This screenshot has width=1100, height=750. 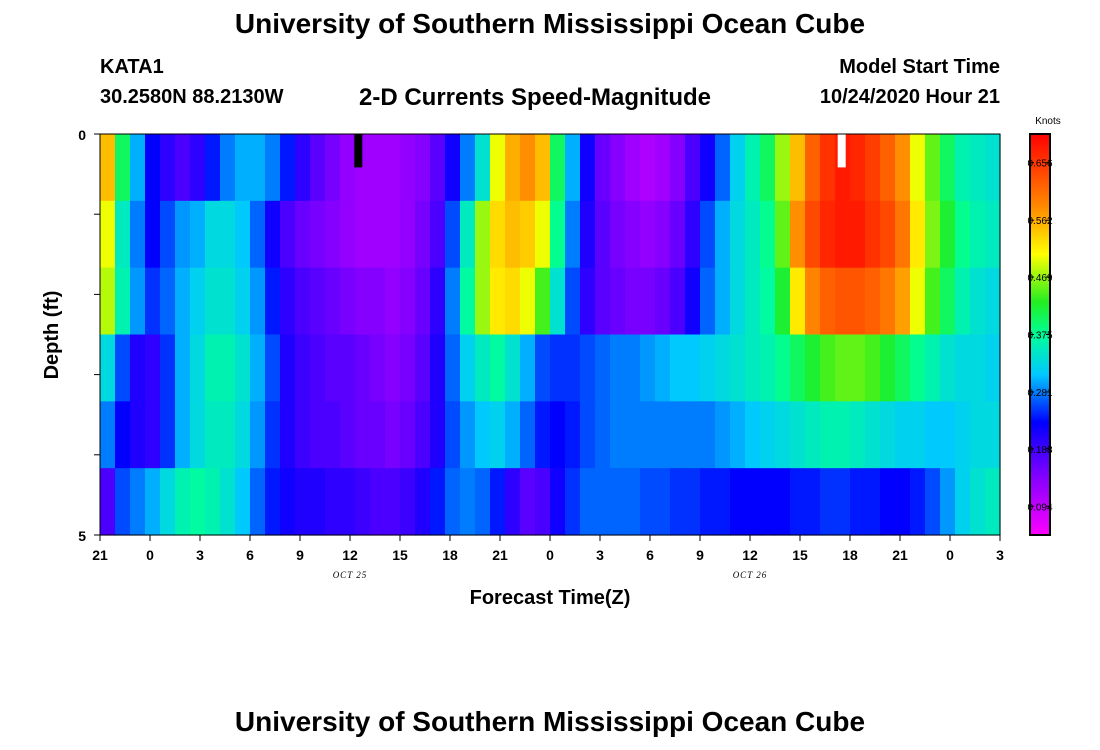 What do you see at coordinates (52, 335) in the screenshot?
I see `y-axis-label: Depth (ft)` at bounding box center [52, 335].